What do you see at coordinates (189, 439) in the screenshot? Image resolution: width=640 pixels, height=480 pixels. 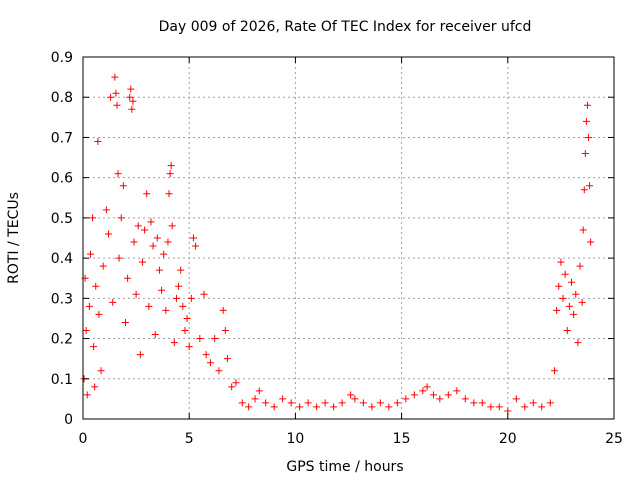 I see `x-tick-label: 5` at bounding box center [189, 439].